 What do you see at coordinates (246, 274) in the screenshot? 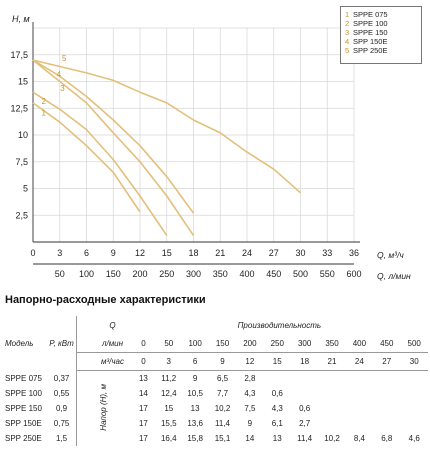
I see `x2-tick-label: 400` at bounding box center [246, 274].